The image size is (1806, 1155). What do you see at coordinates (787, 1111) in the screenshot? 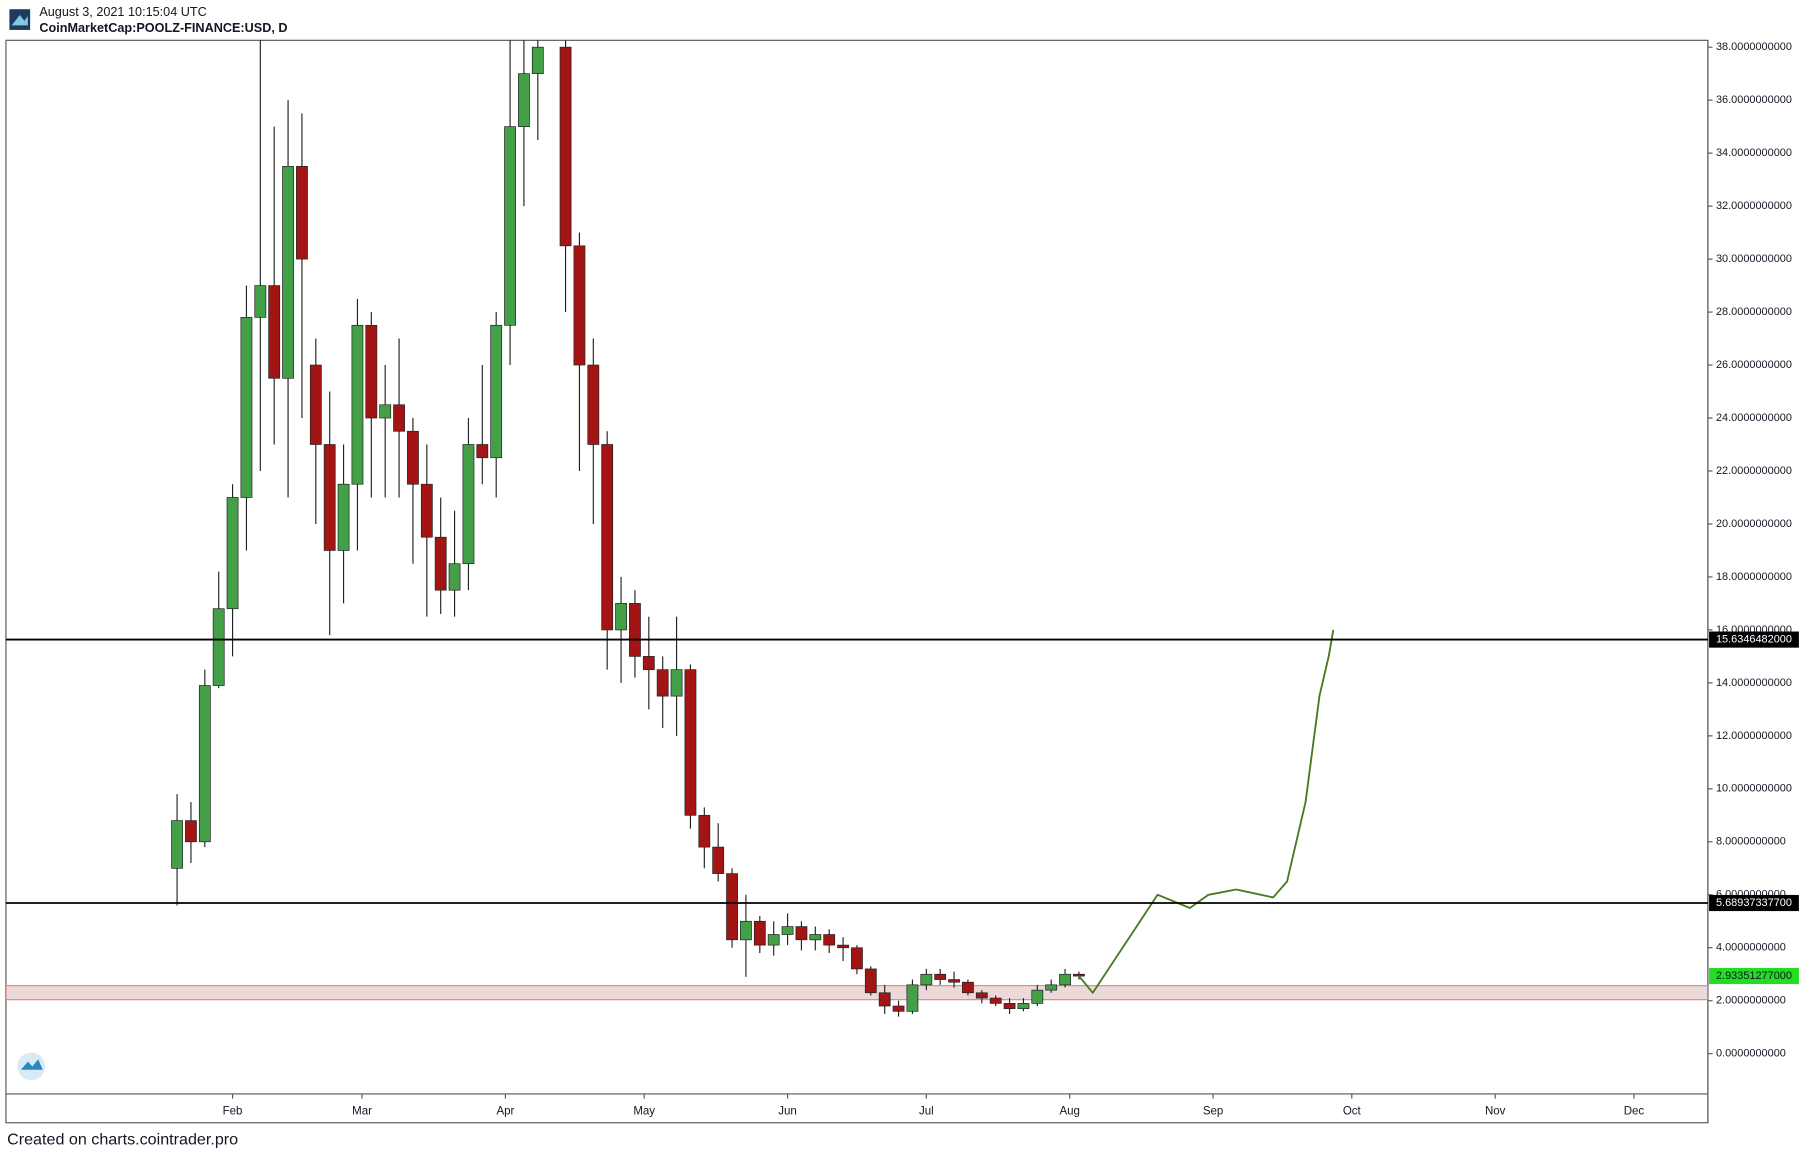
I see `x-tick-label: Jun` at bounding box center [787, 1111].